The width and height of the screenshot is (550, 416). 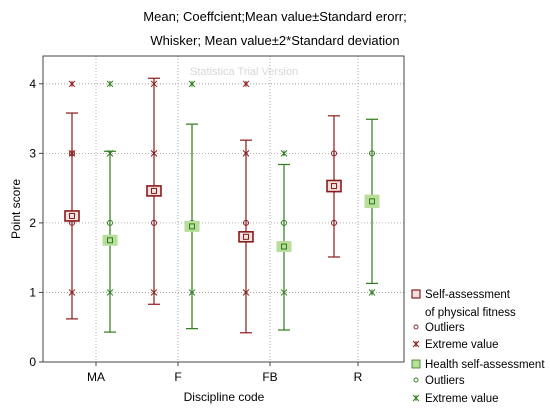 I want to click on y-axis-ticks: 0 1 2 3 4, so click(x=36, y=223).